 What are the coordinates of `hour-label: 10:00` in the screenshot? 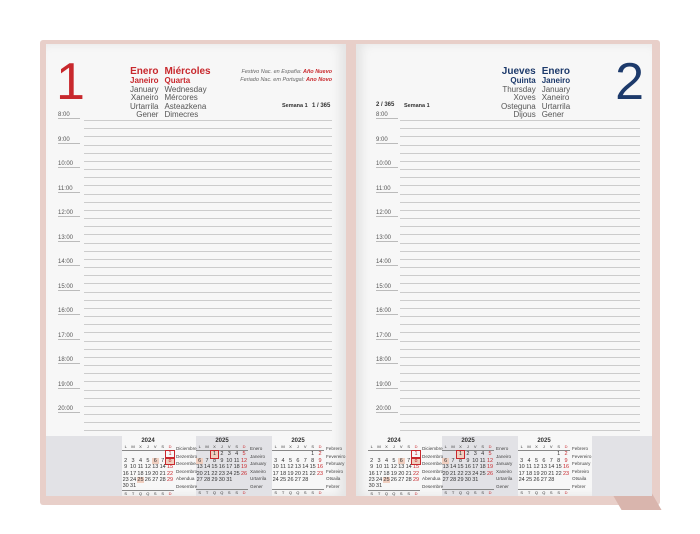 It's located at (69, 164).